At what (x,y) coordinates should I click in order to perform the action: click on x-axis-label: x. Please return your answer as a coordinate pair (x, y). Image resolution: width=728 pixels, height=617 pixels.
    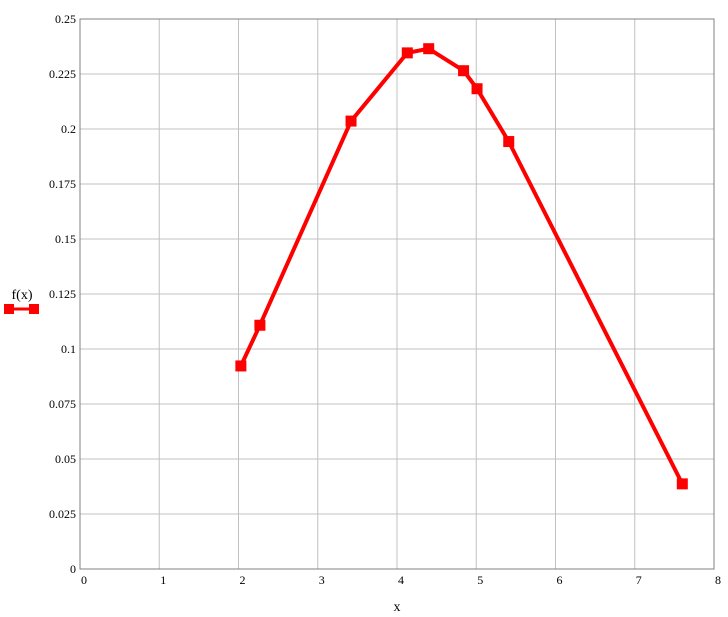
    Looking at the image, I should click on (397, 607).